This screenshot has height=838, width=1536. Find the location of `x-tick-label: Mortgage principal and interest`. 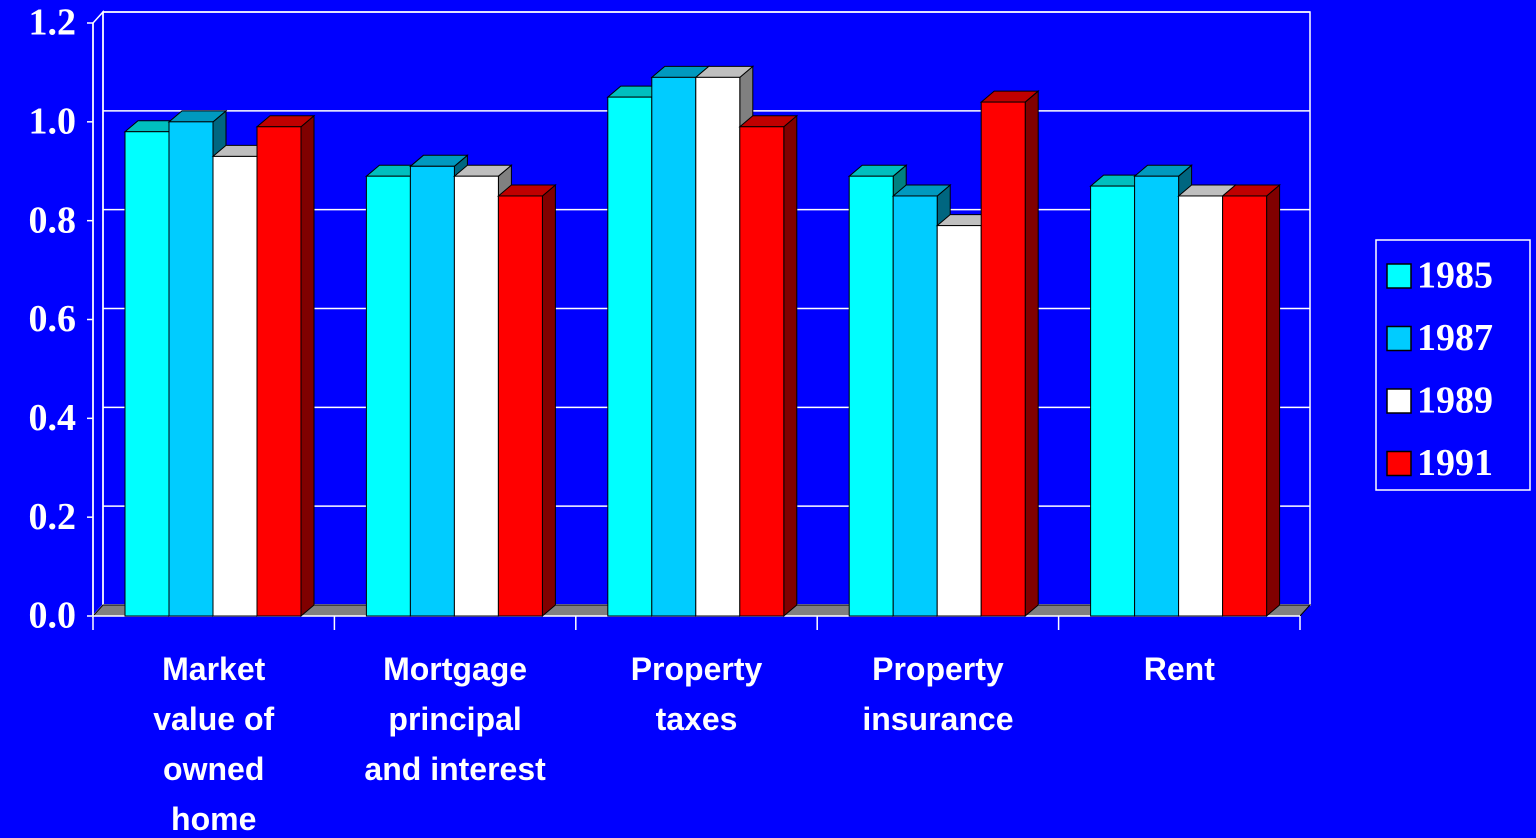

x-tick-label: Mortgage principal and interest is located at coordinates (455, 719).